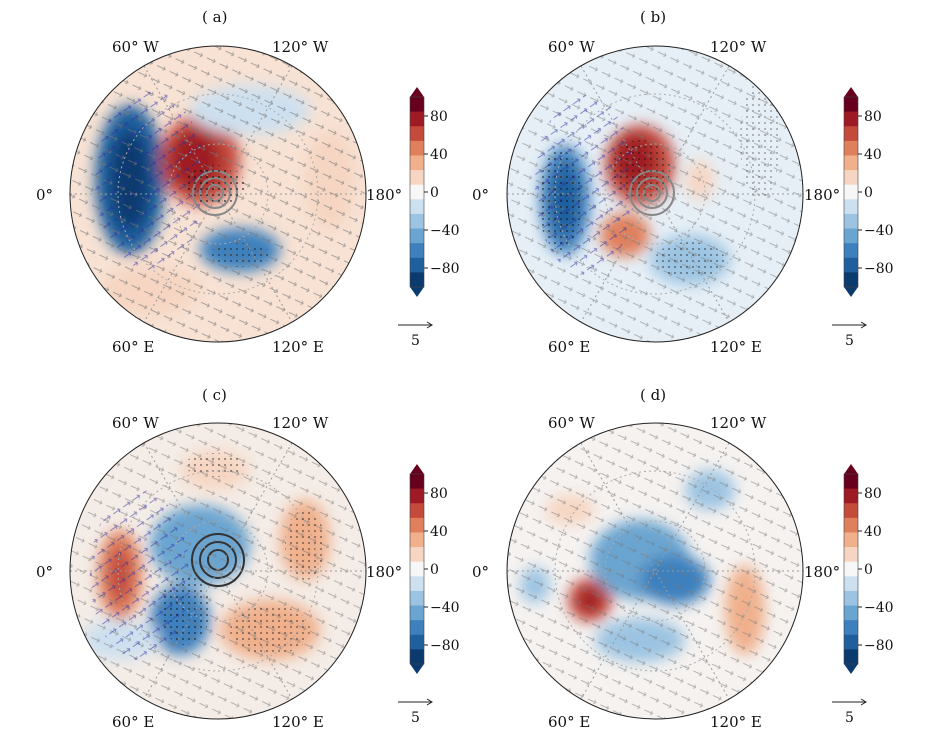 This screenshot has width=951, height=751. Describe the element at coordinates (851, 469) in the screenshot. I see `colorbar-d-max-extension` at that location.